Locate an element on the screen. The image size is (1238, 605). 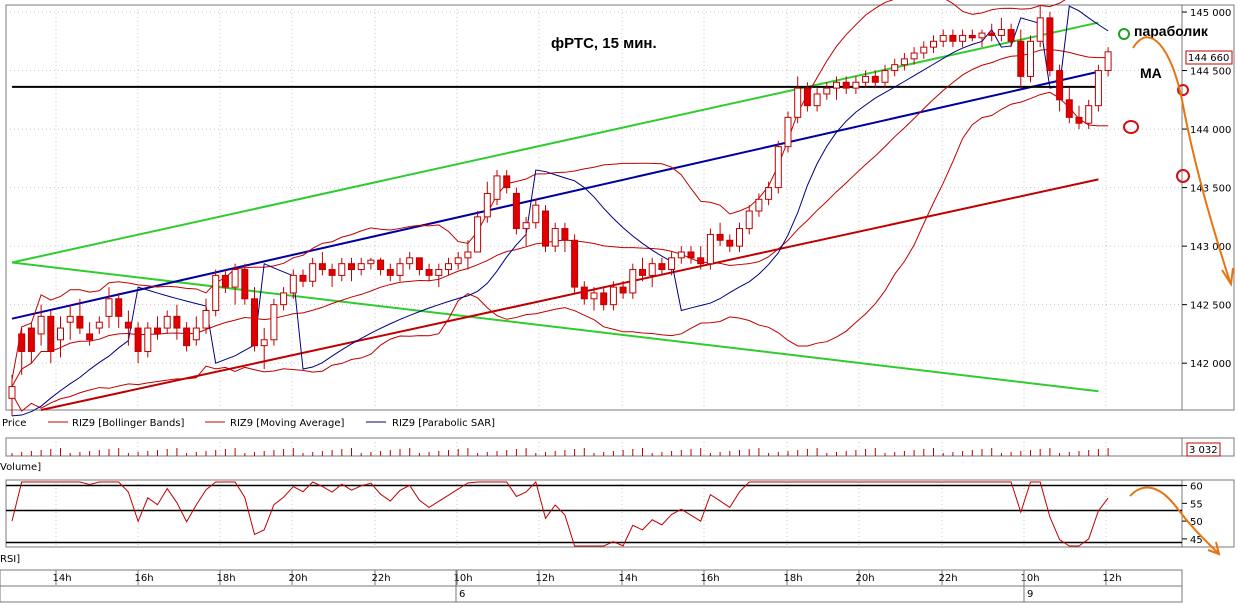
time-tick-label: 14h is located at coordinates (627, 578).